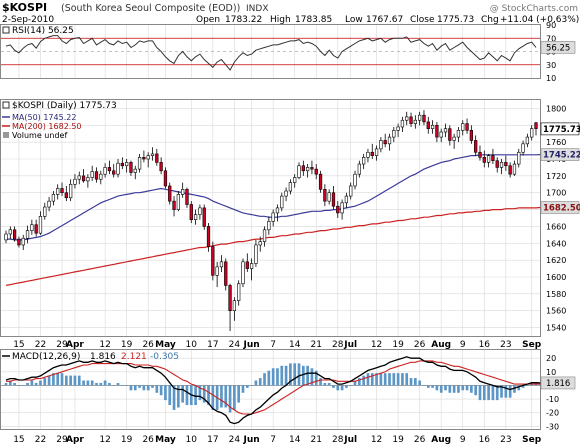  What do you see at coordinates (295, 345) in the screenshot?
I see `x-date-label: 14` at bounding box center [295, 345].